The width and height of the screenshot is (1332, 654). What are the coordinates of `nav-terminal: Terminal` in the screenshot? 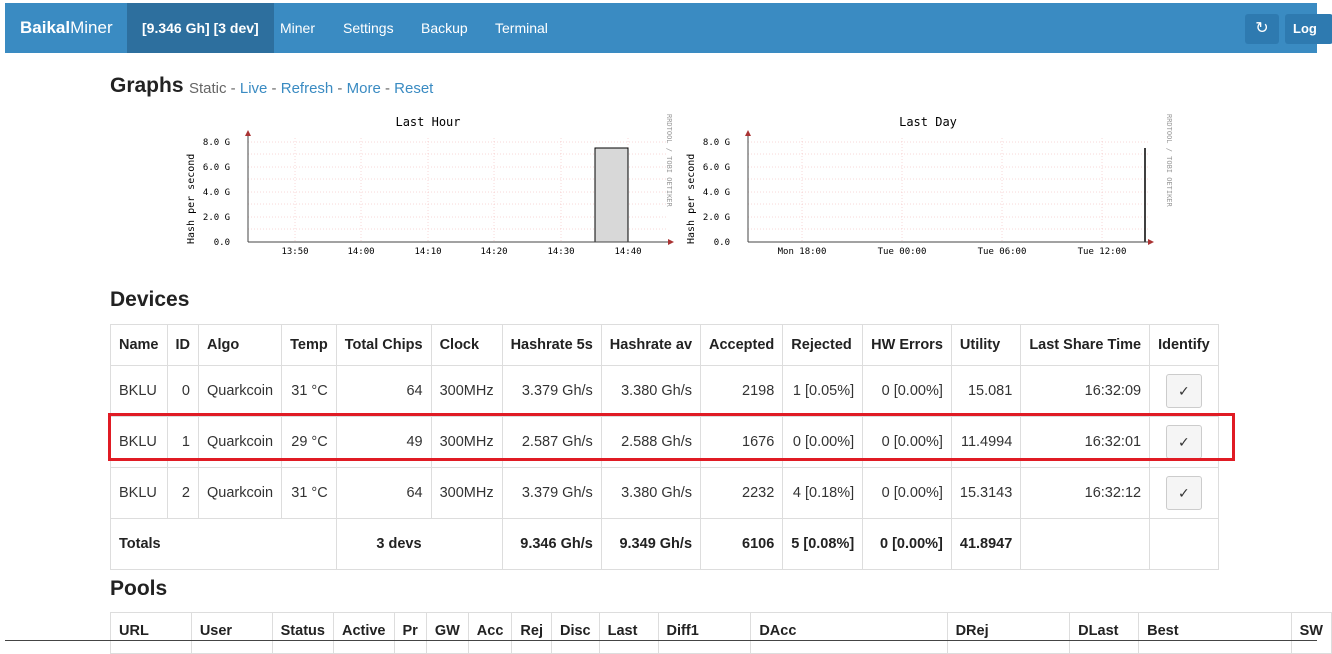 It's located at (521, 28).